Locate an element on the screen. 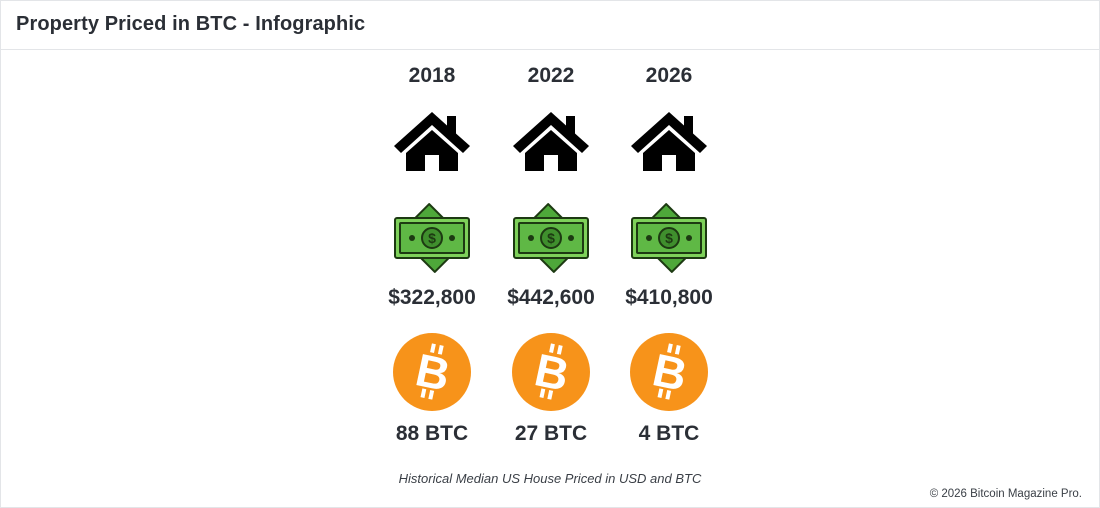  usd-price: $322,800 is located at coordinates (432, 297).